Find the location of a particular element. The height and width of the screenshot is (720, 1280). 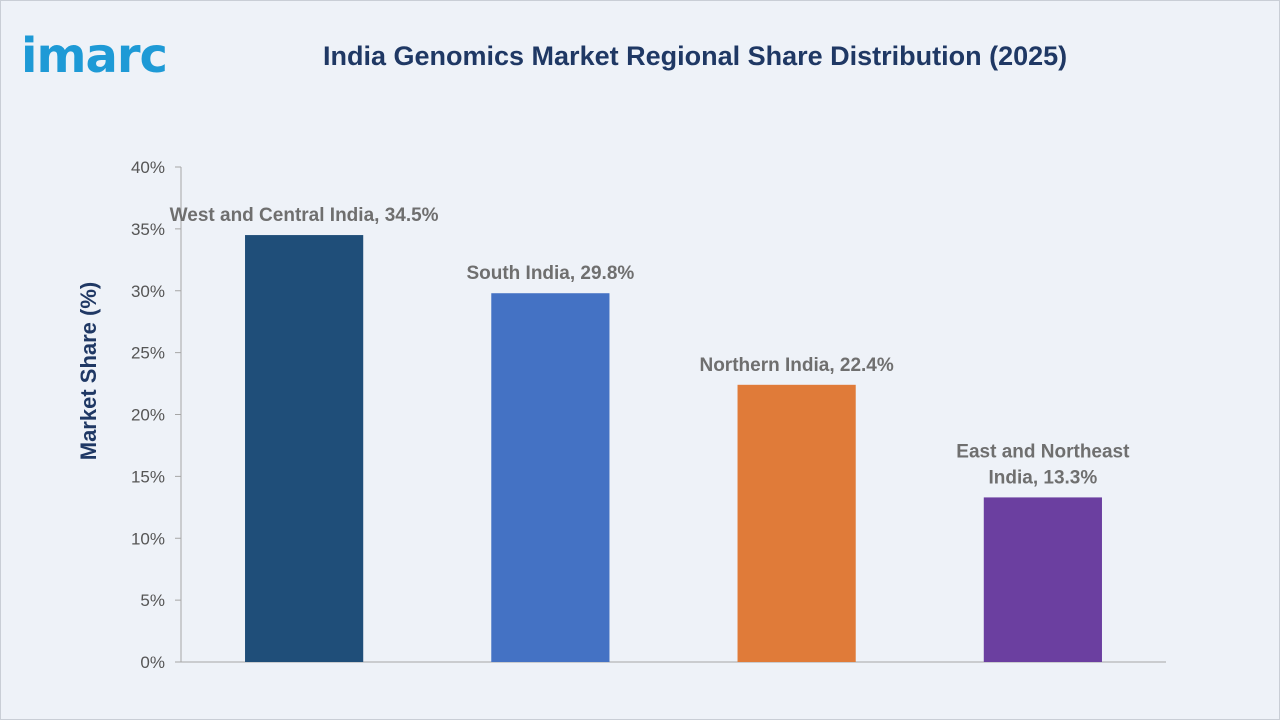

data-label: Northern India, 22.4% is located at coordinates (796, 365).